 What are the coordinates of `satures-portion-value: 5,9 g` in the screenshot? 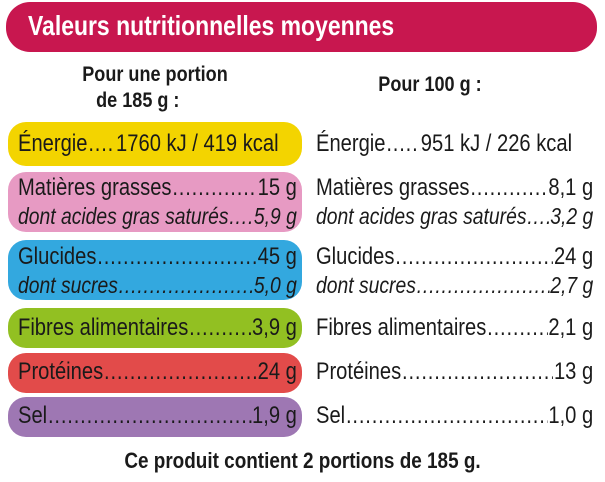 It's located at (275, 216).